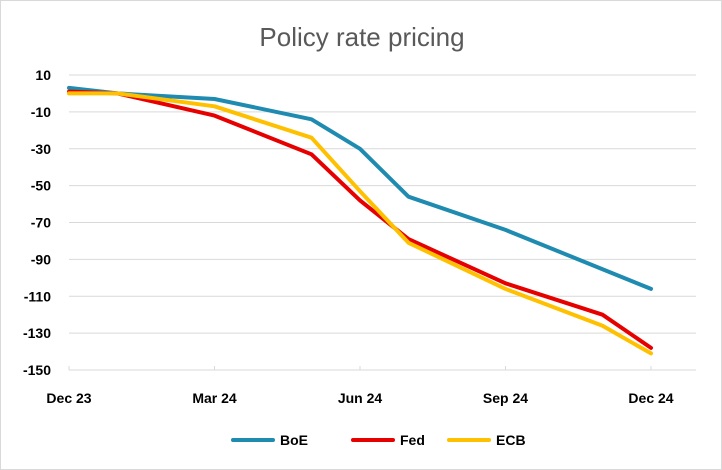 The height and width of the screenshot is (470, 722). I want to click on legend-label-ecb: ECB, so click(511, 440).